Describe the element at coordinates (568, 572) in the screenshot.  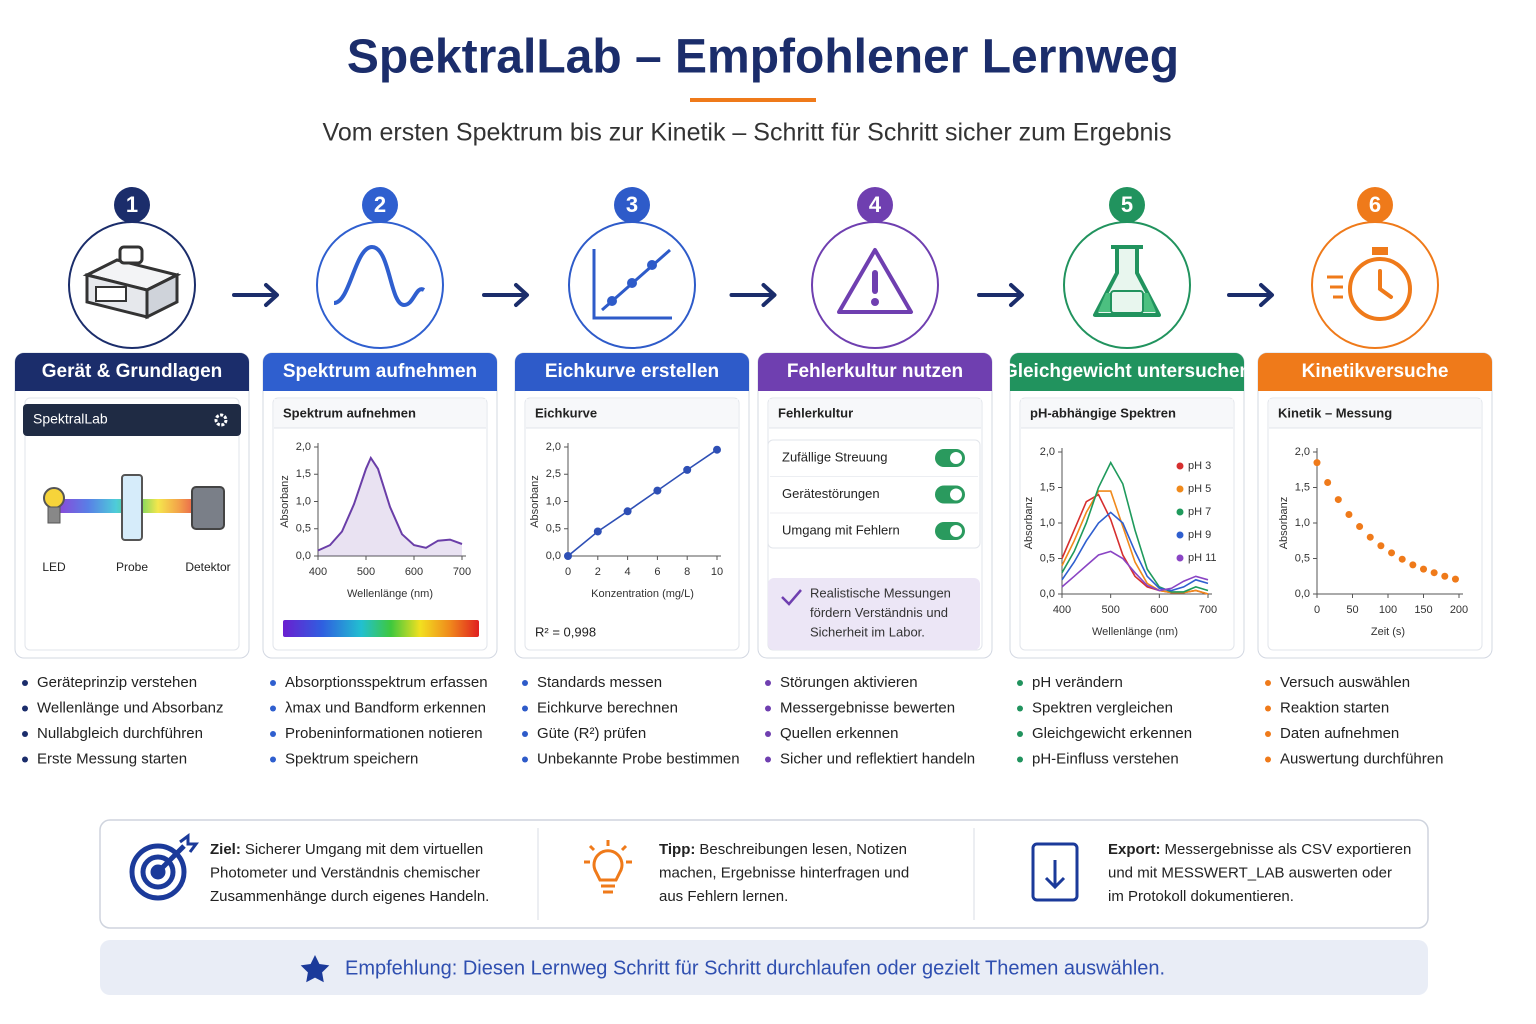
I see `x-tick-label: 0` at that location.